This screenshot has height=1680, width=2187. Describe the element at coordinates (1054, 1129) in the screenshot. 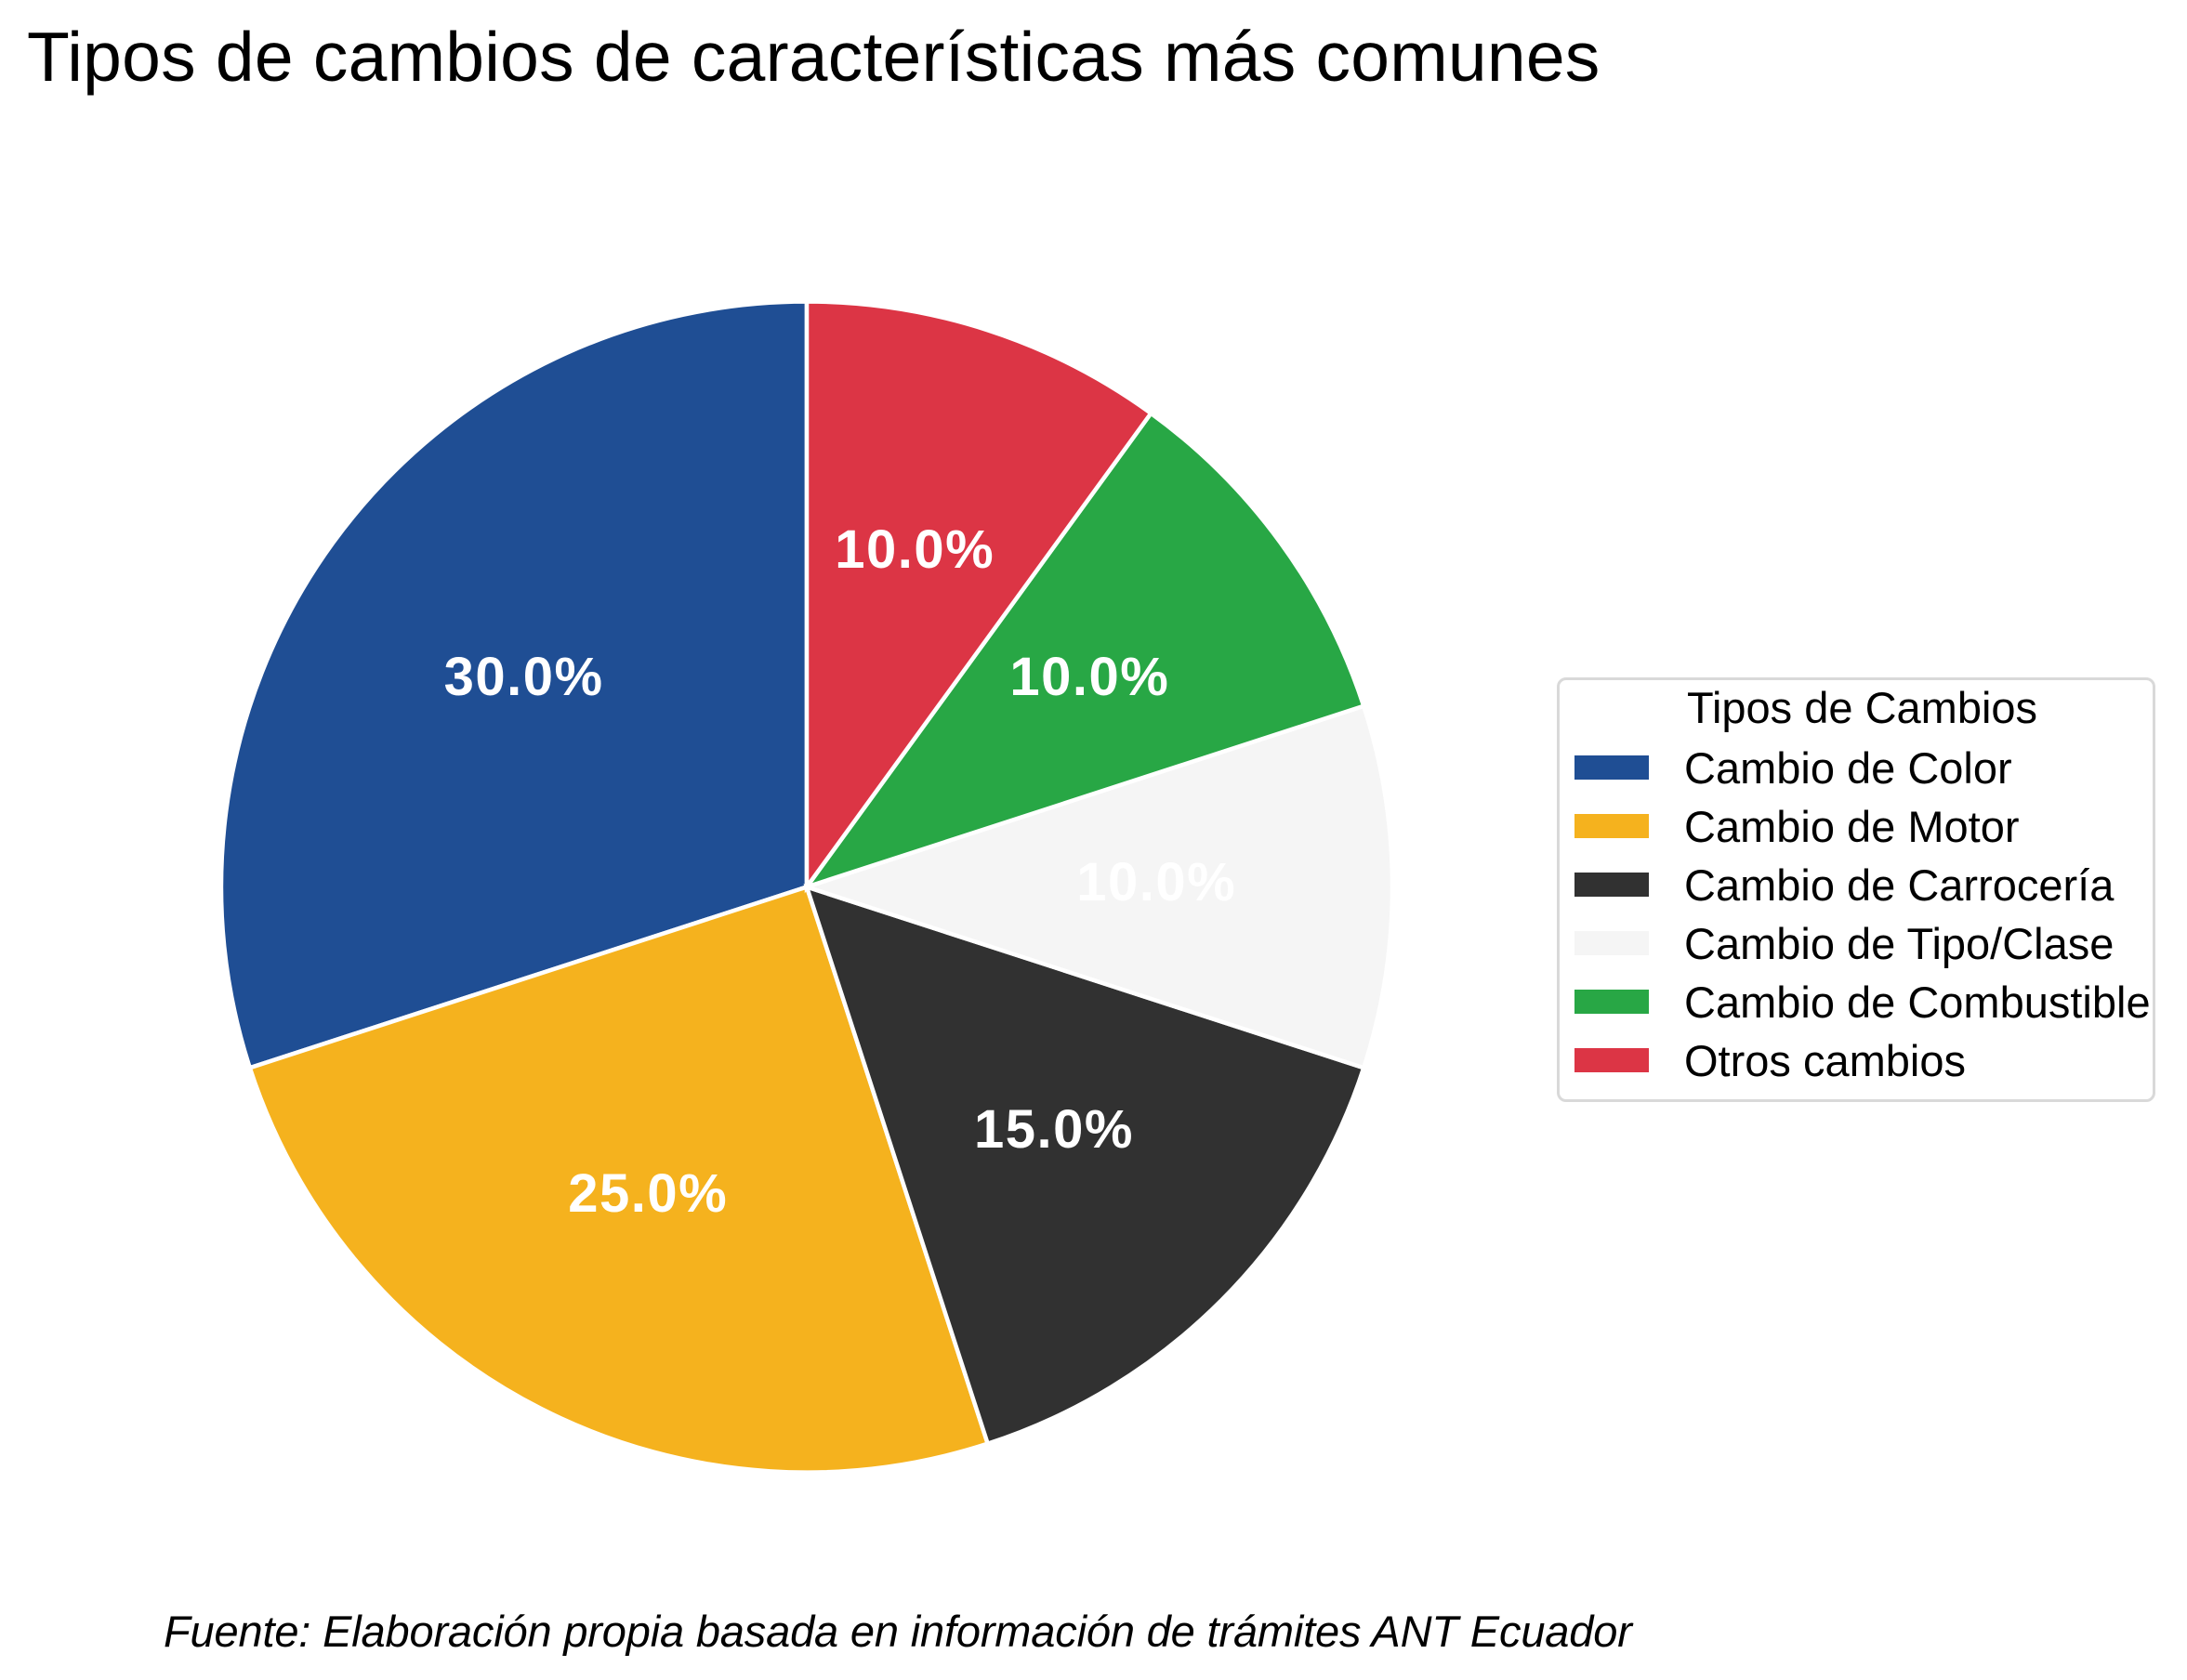

I see `svg-text: 15.0%` at that location.